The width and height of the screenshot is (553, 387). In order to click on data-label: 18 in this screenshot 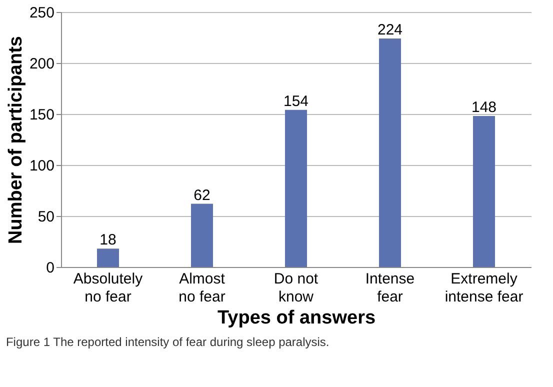, I will do `click(108, 240)`.